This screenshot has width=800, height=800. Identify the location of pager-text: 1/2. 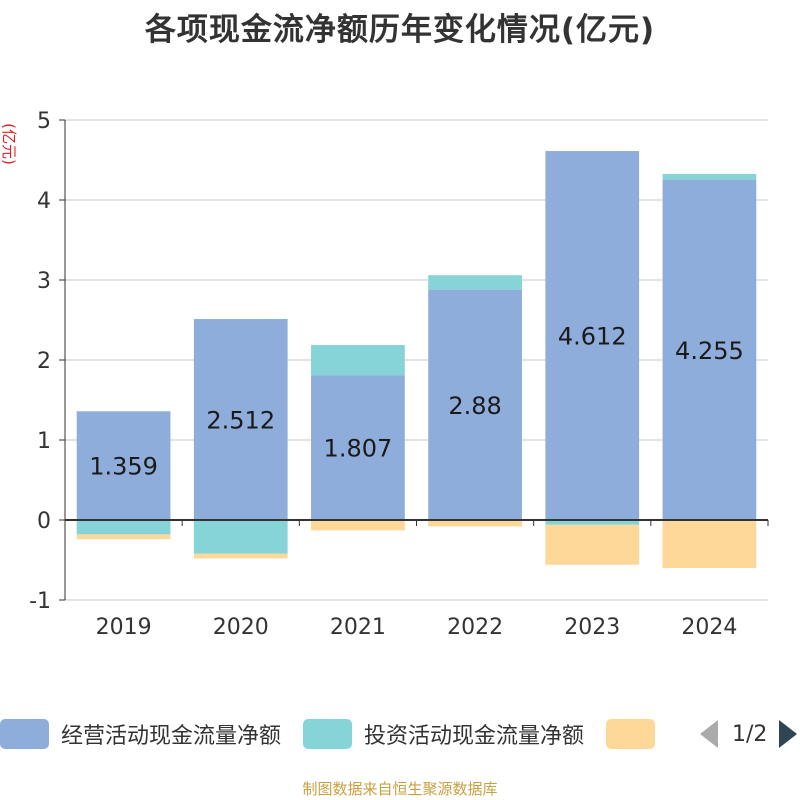
(750, 734).